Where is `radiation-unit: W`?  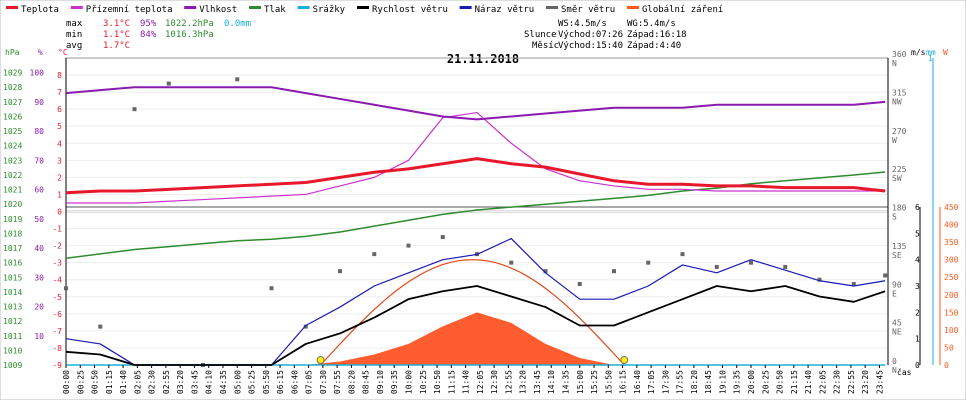
radiation-unit: W is located at coordinates (945, 52).